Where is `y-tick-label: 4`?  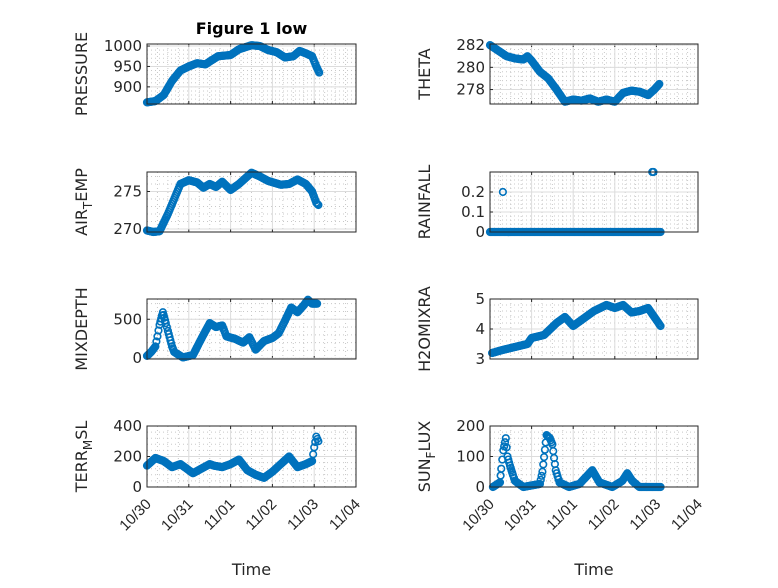
y-tick-label: 4 is located at coordinates (480, 329).